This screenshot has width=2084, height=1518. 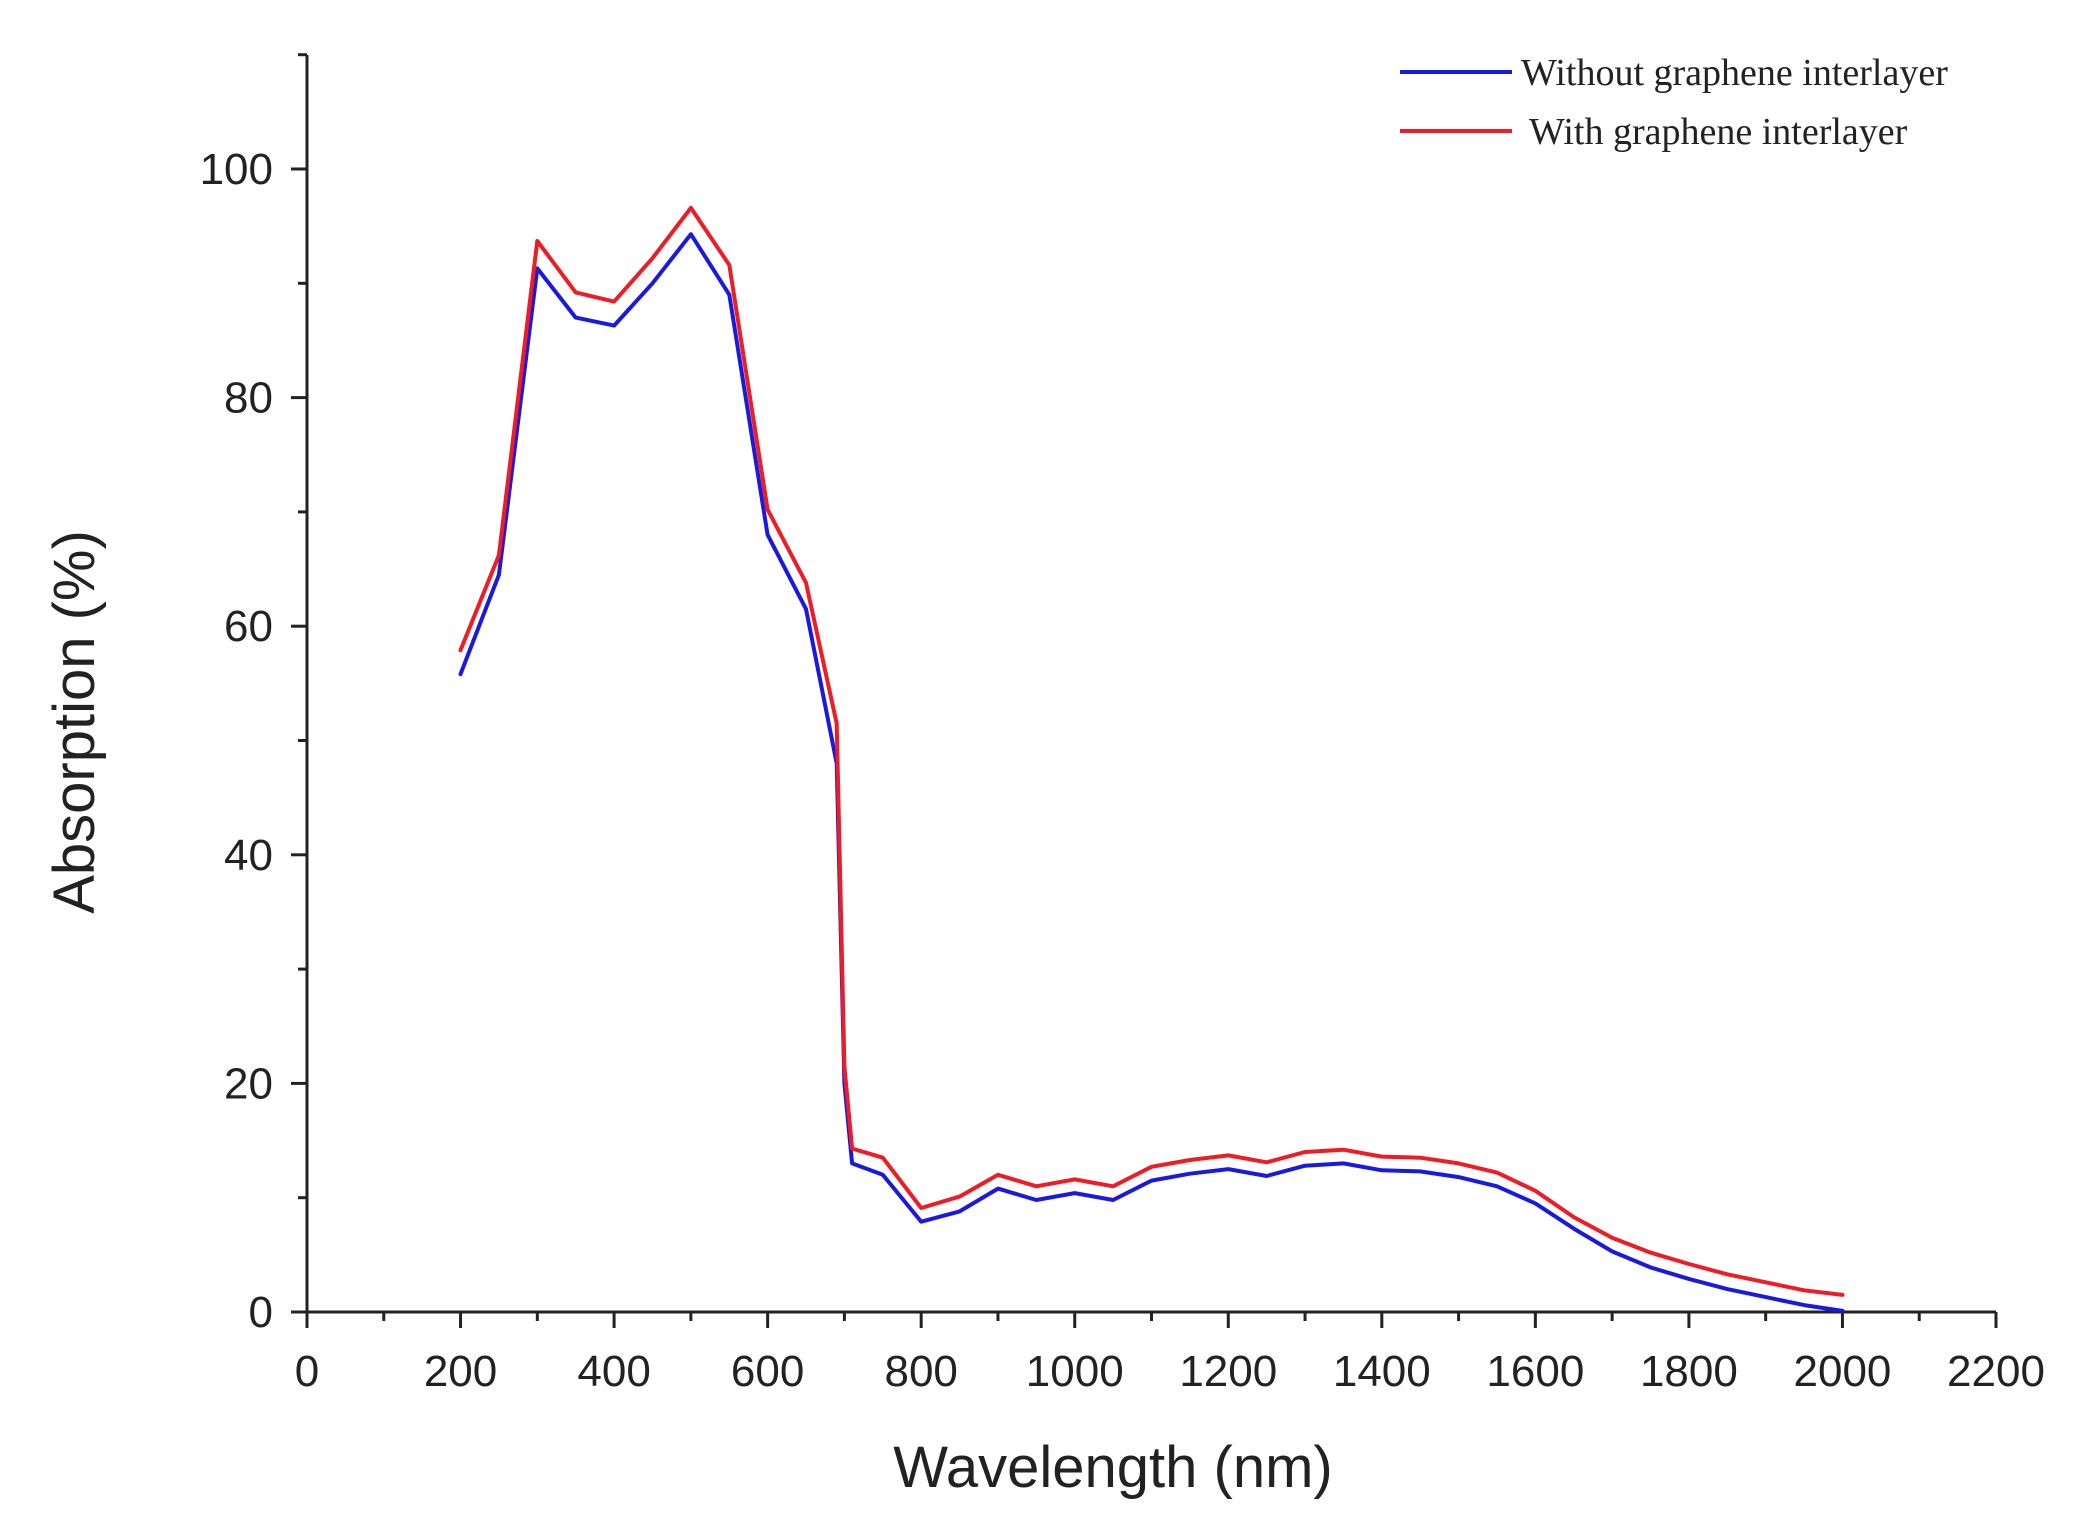 I want to click on x-tick-label: 800, so click(x=920, y=1371).